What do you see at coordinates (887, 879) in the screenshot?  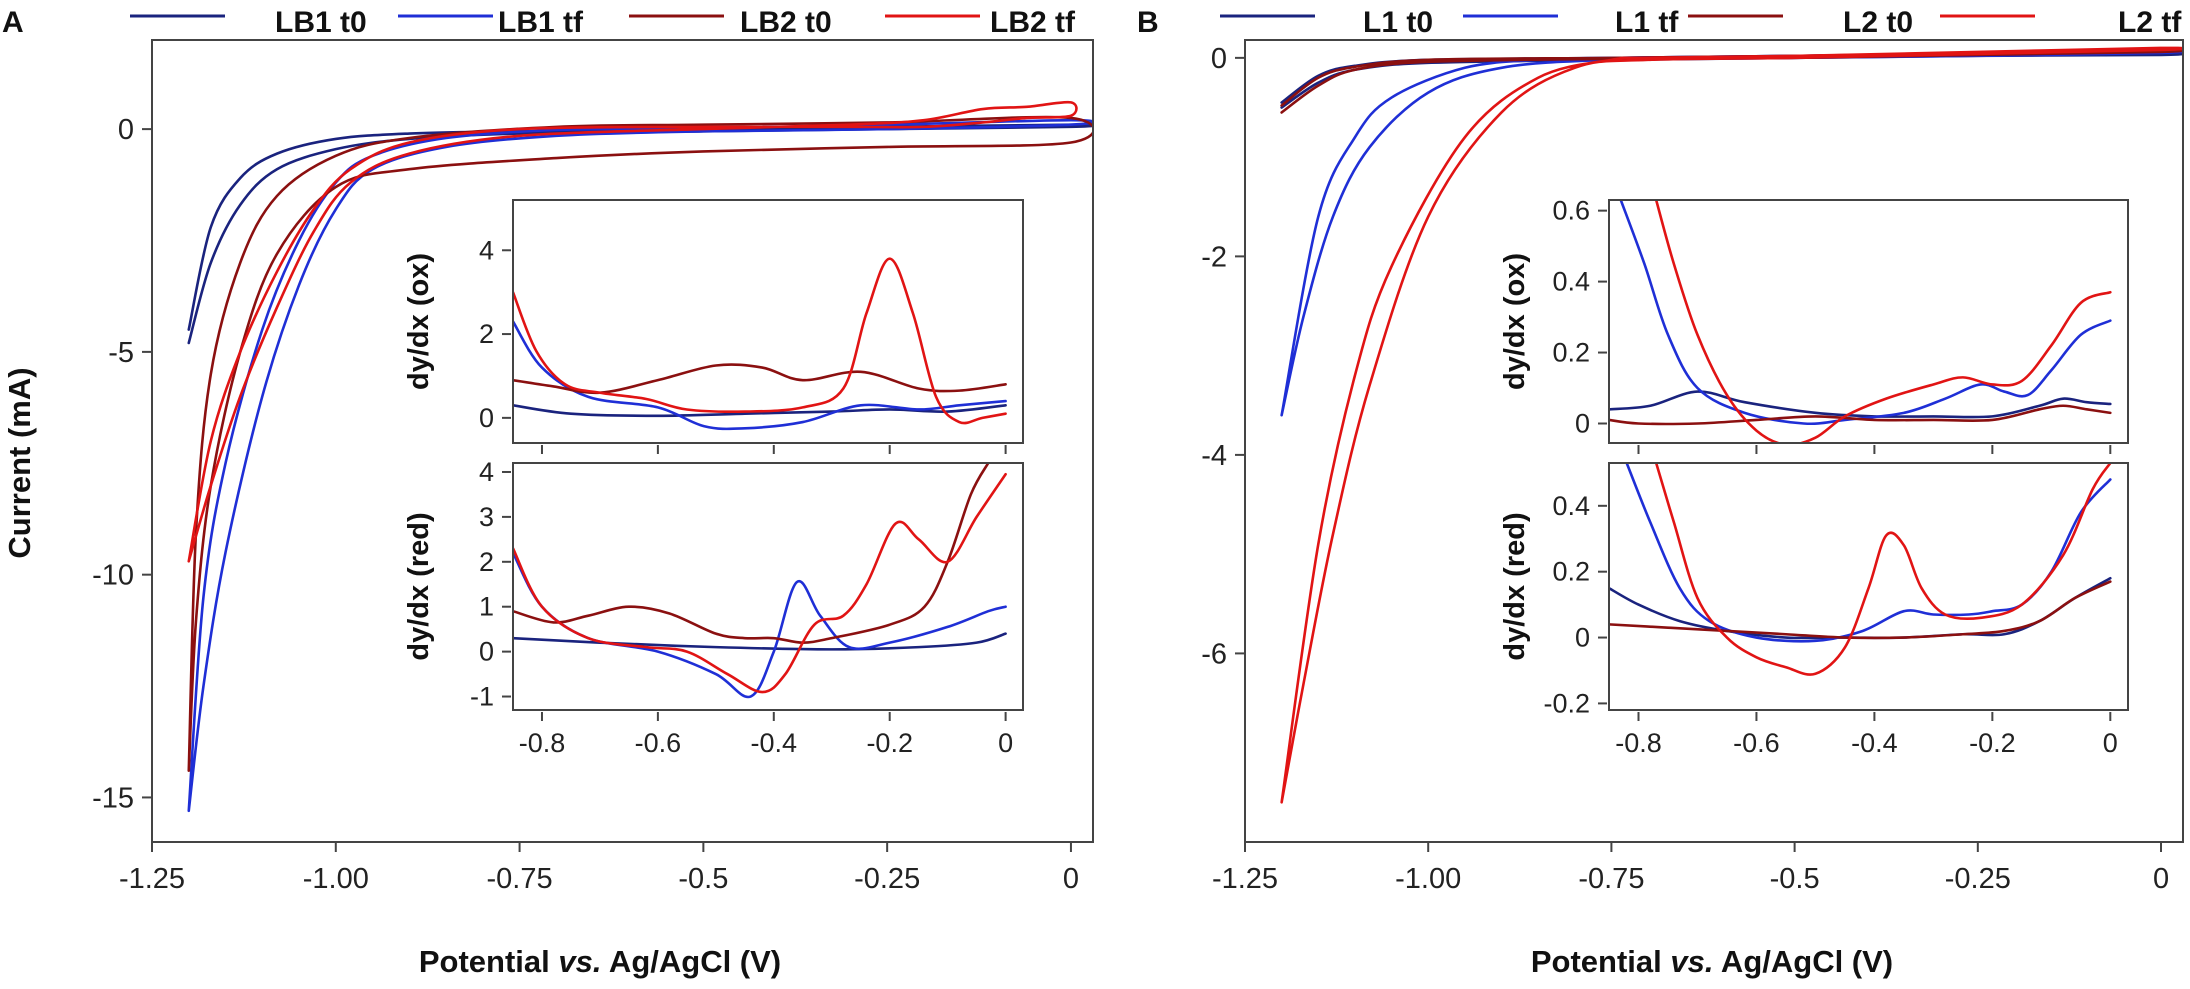 I see `panel-a-main-x-tick-label-4: -0.25` at bounding box center [887, 879].